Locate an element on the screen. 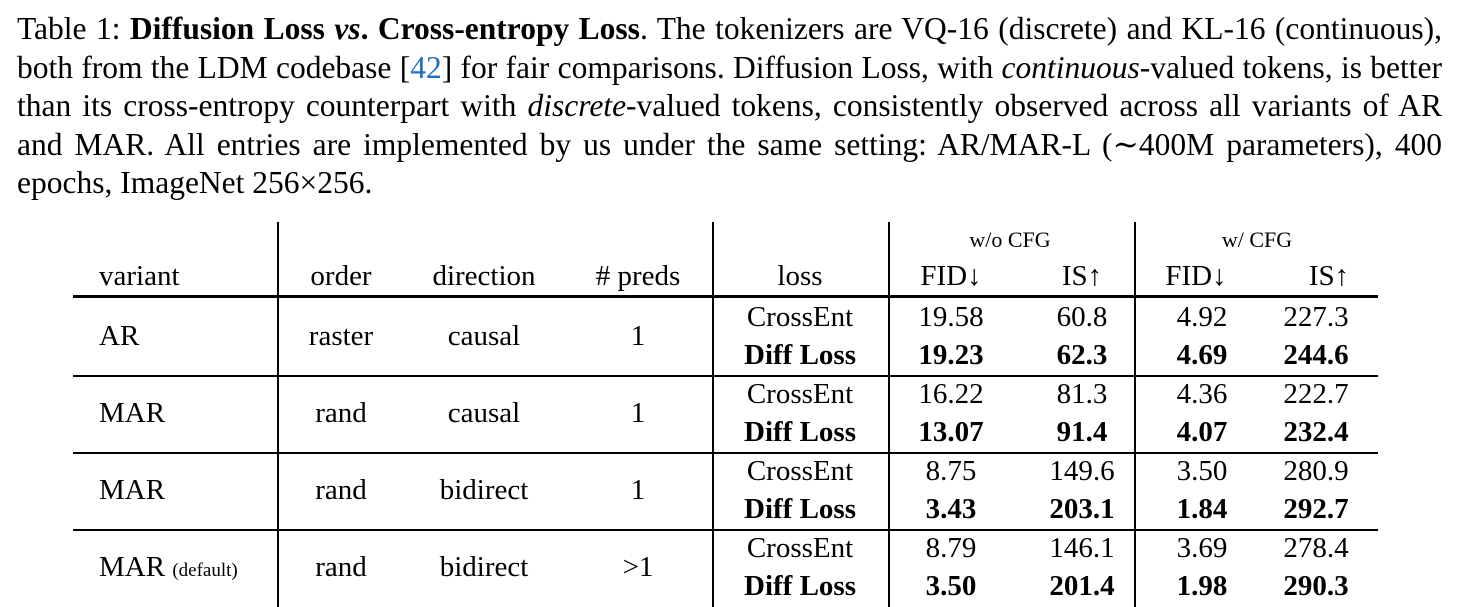  cell-fid-w-cfg: 1.84 is located at coordinates (1202, 509).